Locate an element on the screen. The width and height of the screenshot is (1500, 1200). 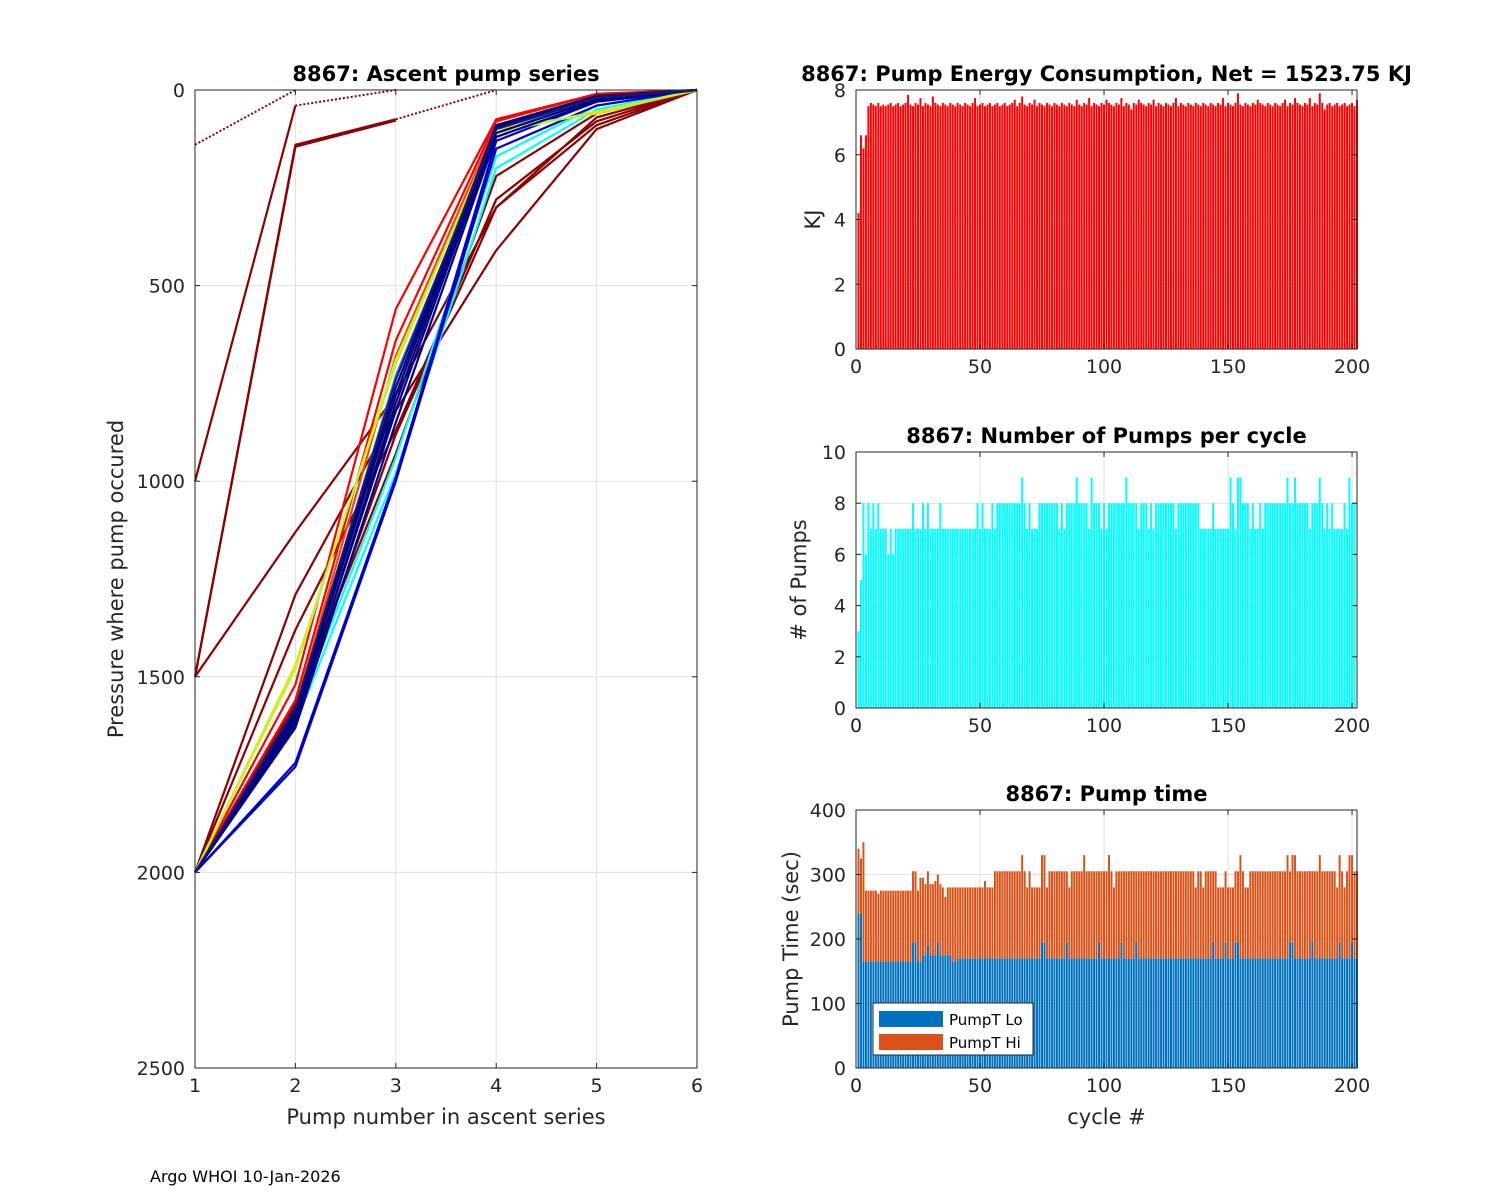
x-tick-label: 50 is located at coordinates (980, 367).